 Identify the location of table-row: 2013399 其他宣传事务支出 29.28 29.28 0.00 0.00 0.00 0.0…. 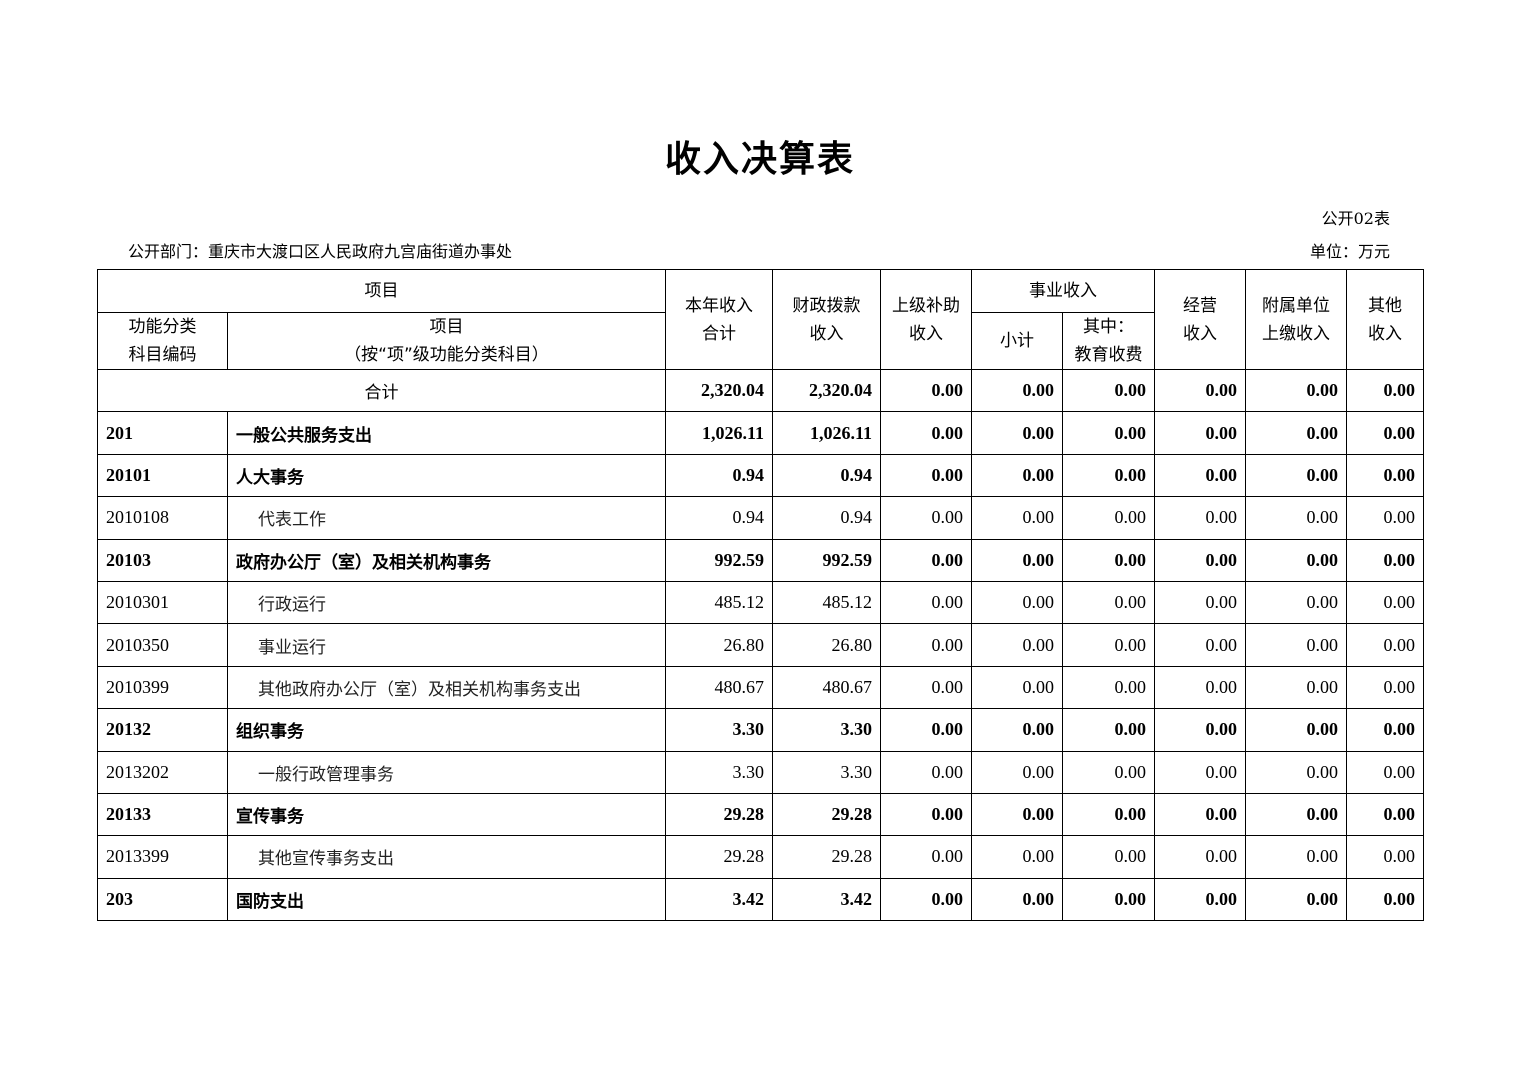
(760, 857).